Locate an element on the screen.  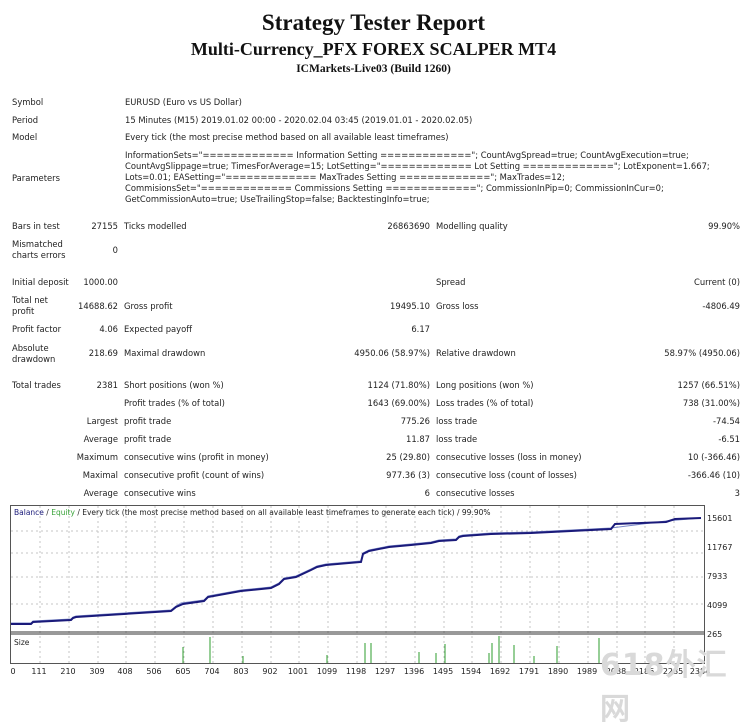
absolute-drawdown-label: Absolute drawdown is located at coordinates (34, 353).